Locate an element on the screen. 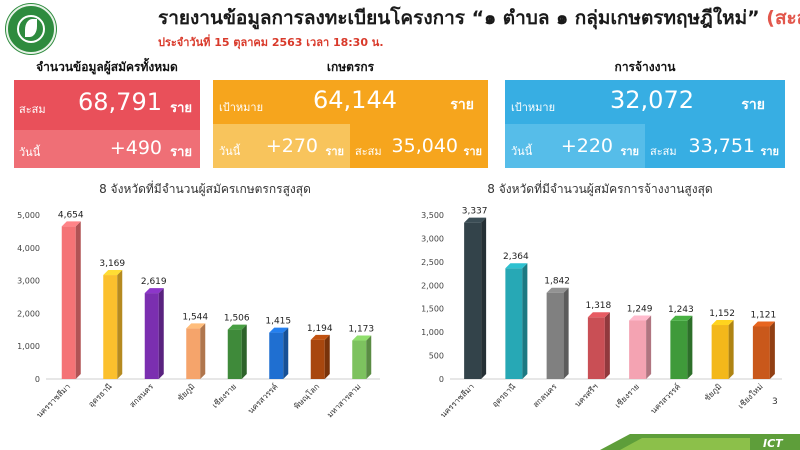  farmer-cum-box: สะสม 35,040 ราย is located at coordinates (419, 146).